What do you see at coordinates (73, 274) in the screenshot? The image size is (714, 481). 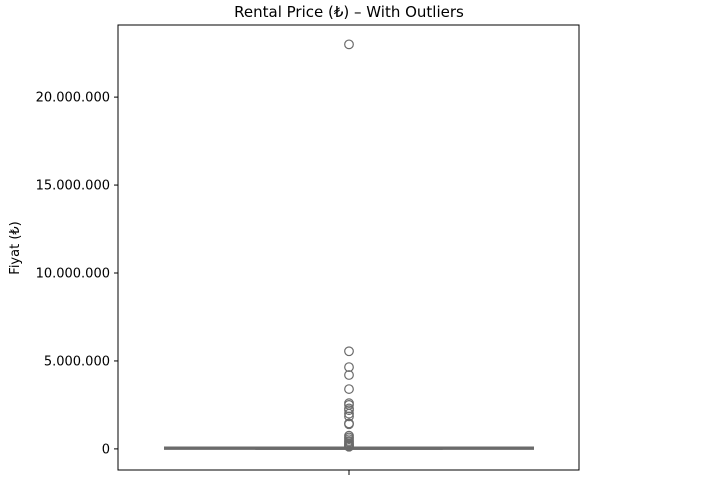 I see `y-tick-label: 10.000.000` at bounding box center [73, 274].